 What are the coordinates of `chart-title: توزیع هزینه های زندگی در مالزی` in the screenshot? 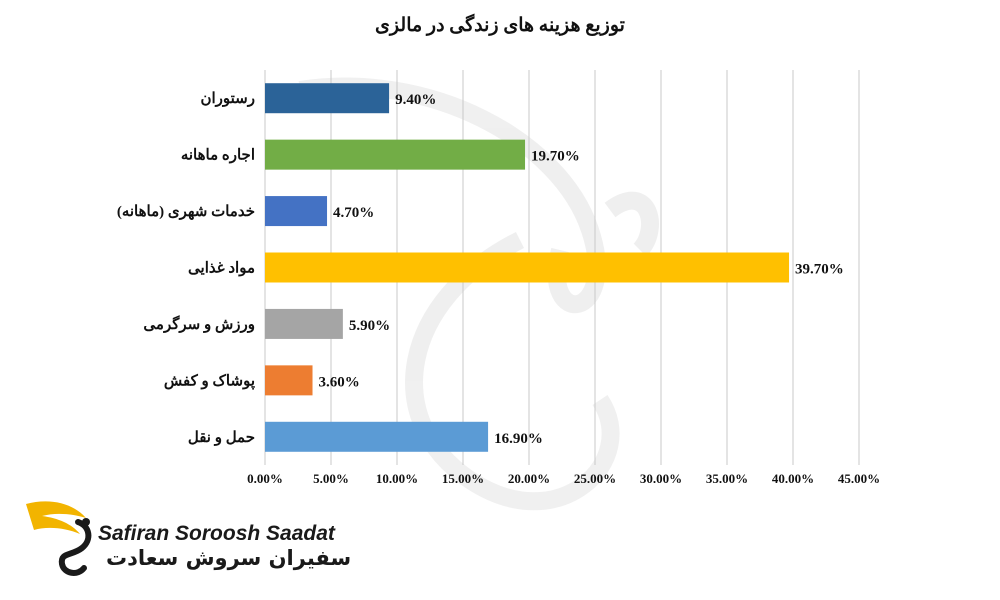 It's located at (500, 25).